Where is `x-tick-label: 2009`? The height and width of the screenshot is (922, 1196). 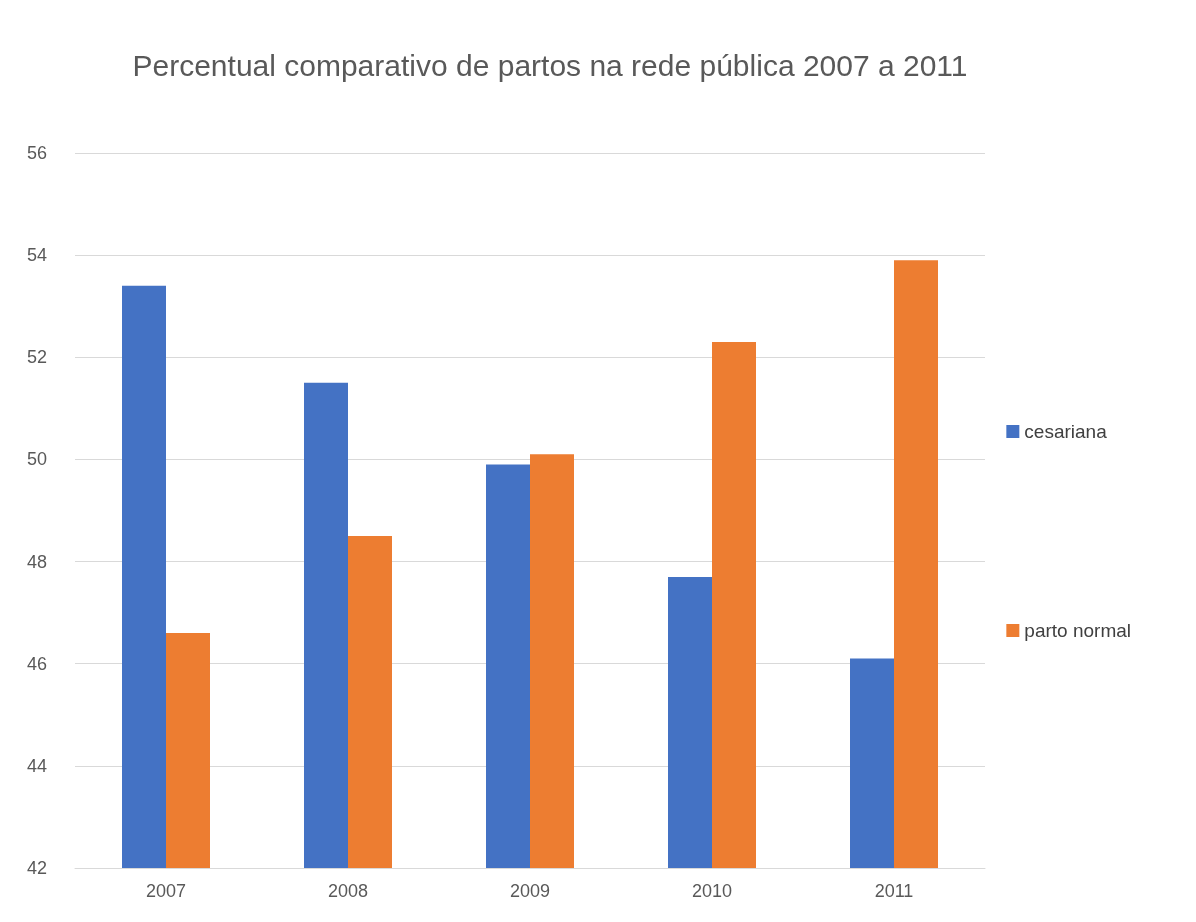 x-tick-label: 2009 is located at coordinates (530, 891).